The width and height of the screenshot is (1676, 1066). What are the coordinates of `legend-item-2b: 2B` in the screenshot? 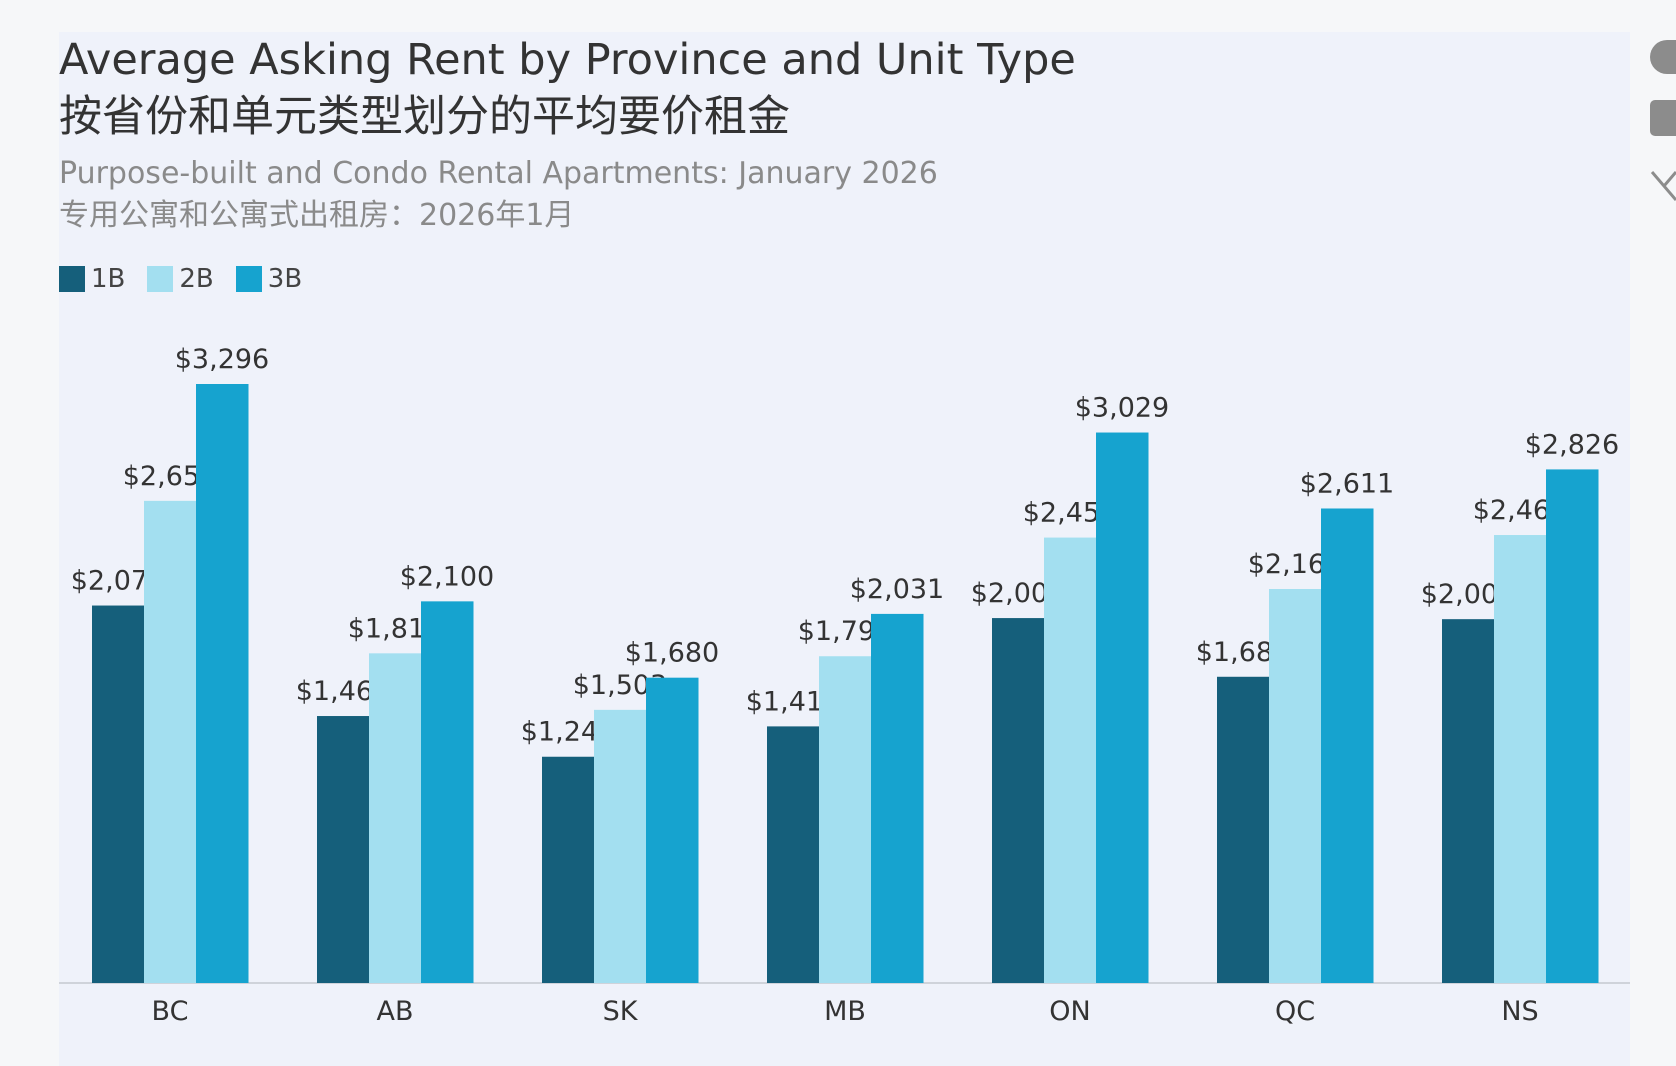 It's located at (180, 279).